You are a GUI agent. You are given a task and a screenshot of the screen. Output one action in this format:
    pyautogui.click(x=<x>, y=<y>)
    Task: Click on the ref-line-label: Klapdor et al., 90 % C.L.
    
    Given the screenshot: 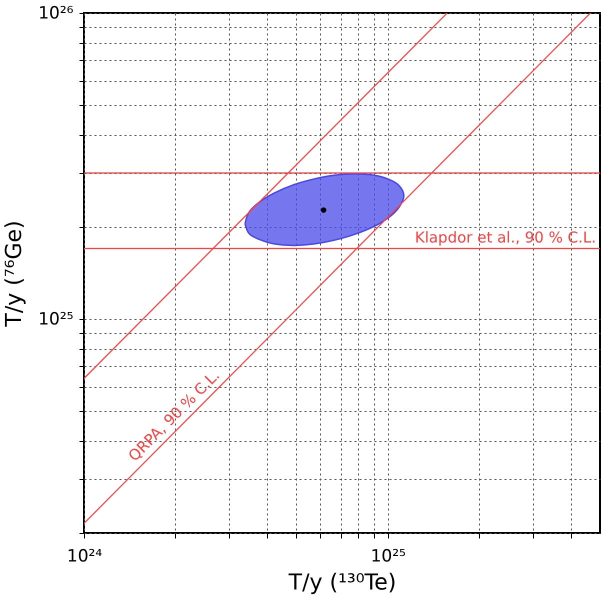 What is the action you would take?
    pyautogui.click(x=505, y=237)
    